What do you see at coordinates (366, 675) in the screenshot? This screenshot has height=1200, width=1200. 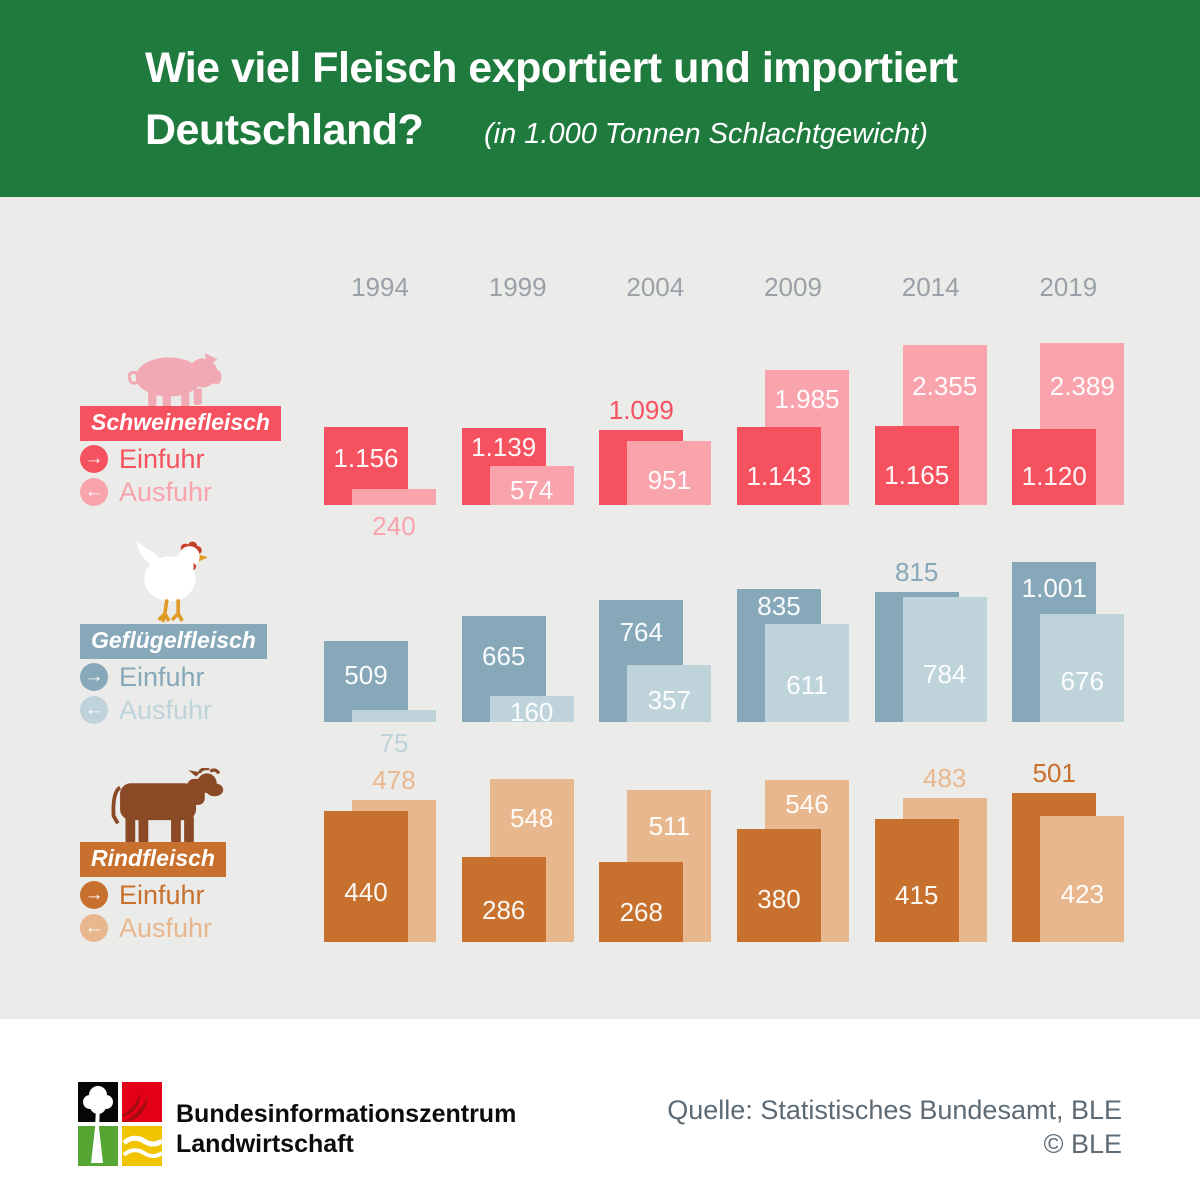 I see `value-label-geflgelfleisch-einfuhr-1994: 509` at bounding box center [366, 675].